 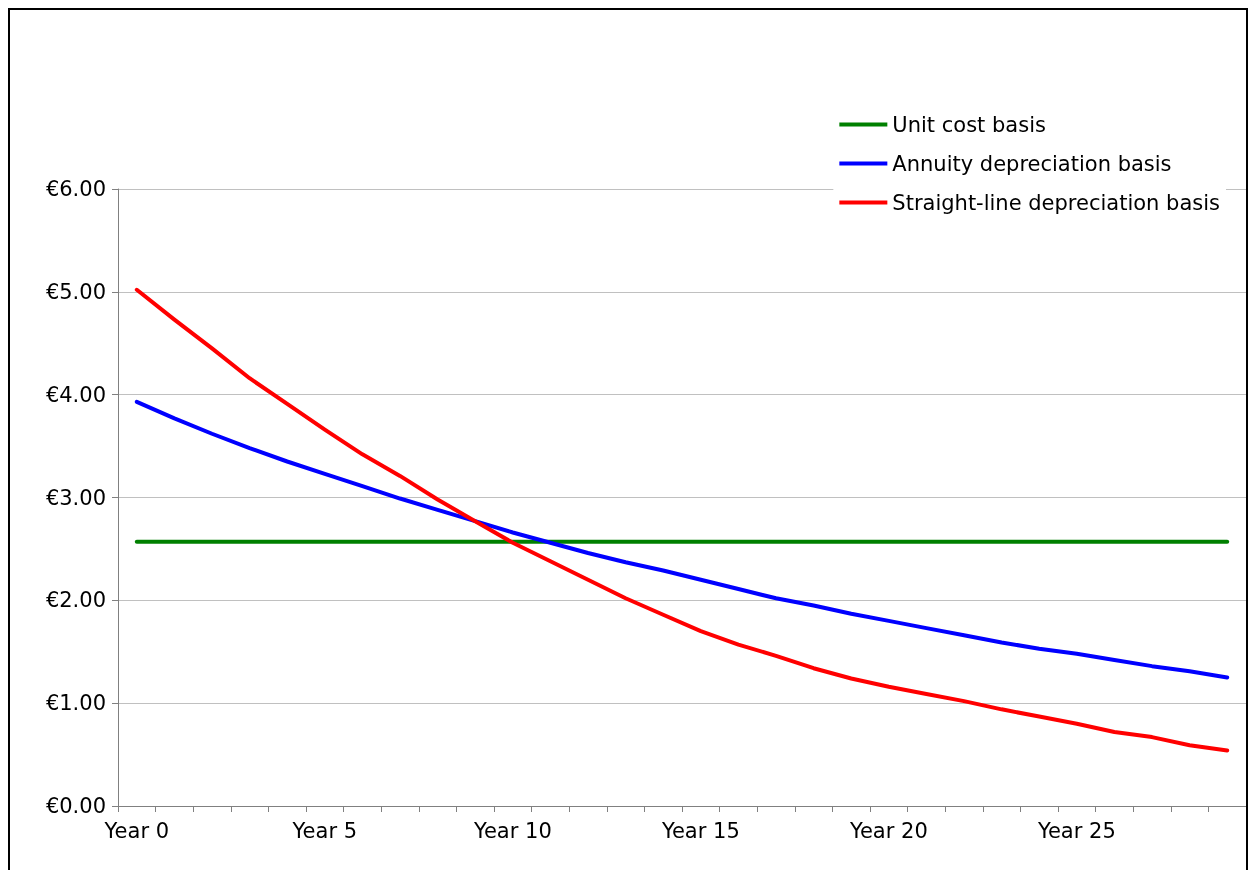 What do you see at coordinates (1032, 163) in the screenshot?
I see `legend-label: Annuity depreciation basis` at bounding box center [1032, 163].